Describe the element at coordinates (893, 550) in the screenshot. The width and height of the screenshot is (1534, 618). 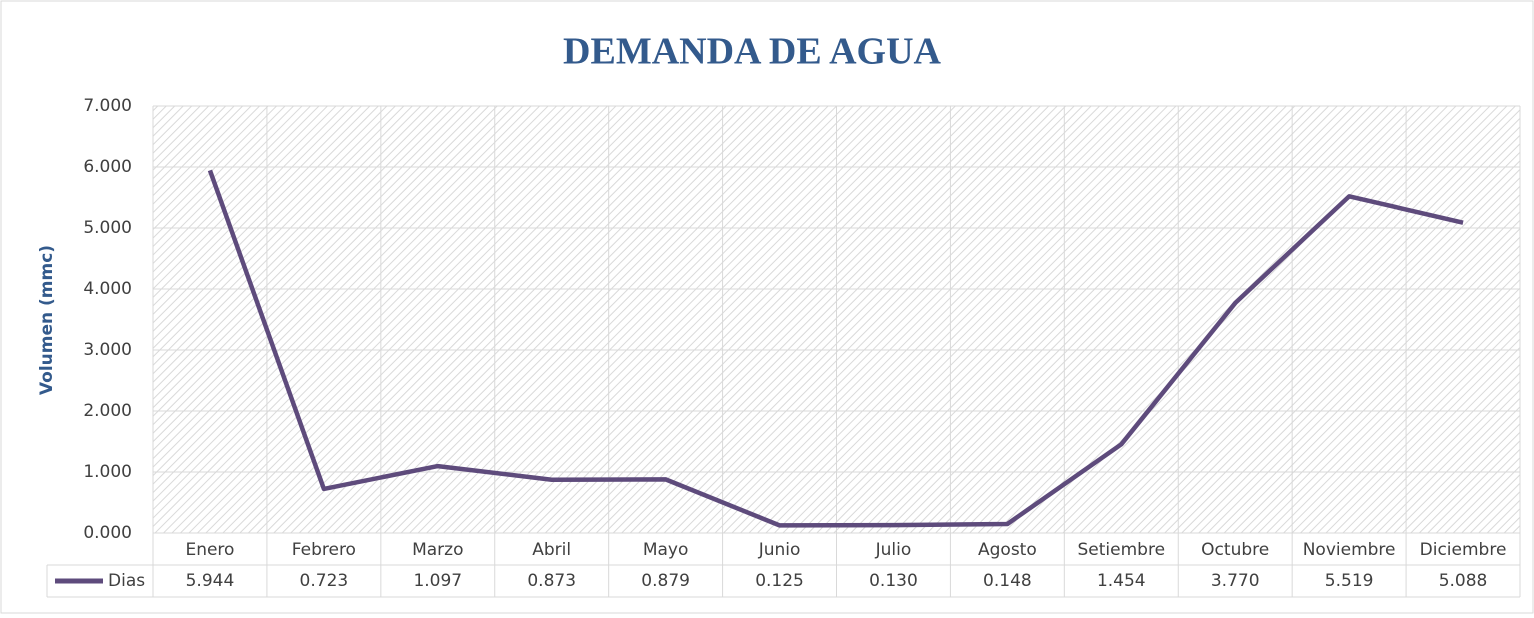
I see `x-tick-label: Julio` at that location.